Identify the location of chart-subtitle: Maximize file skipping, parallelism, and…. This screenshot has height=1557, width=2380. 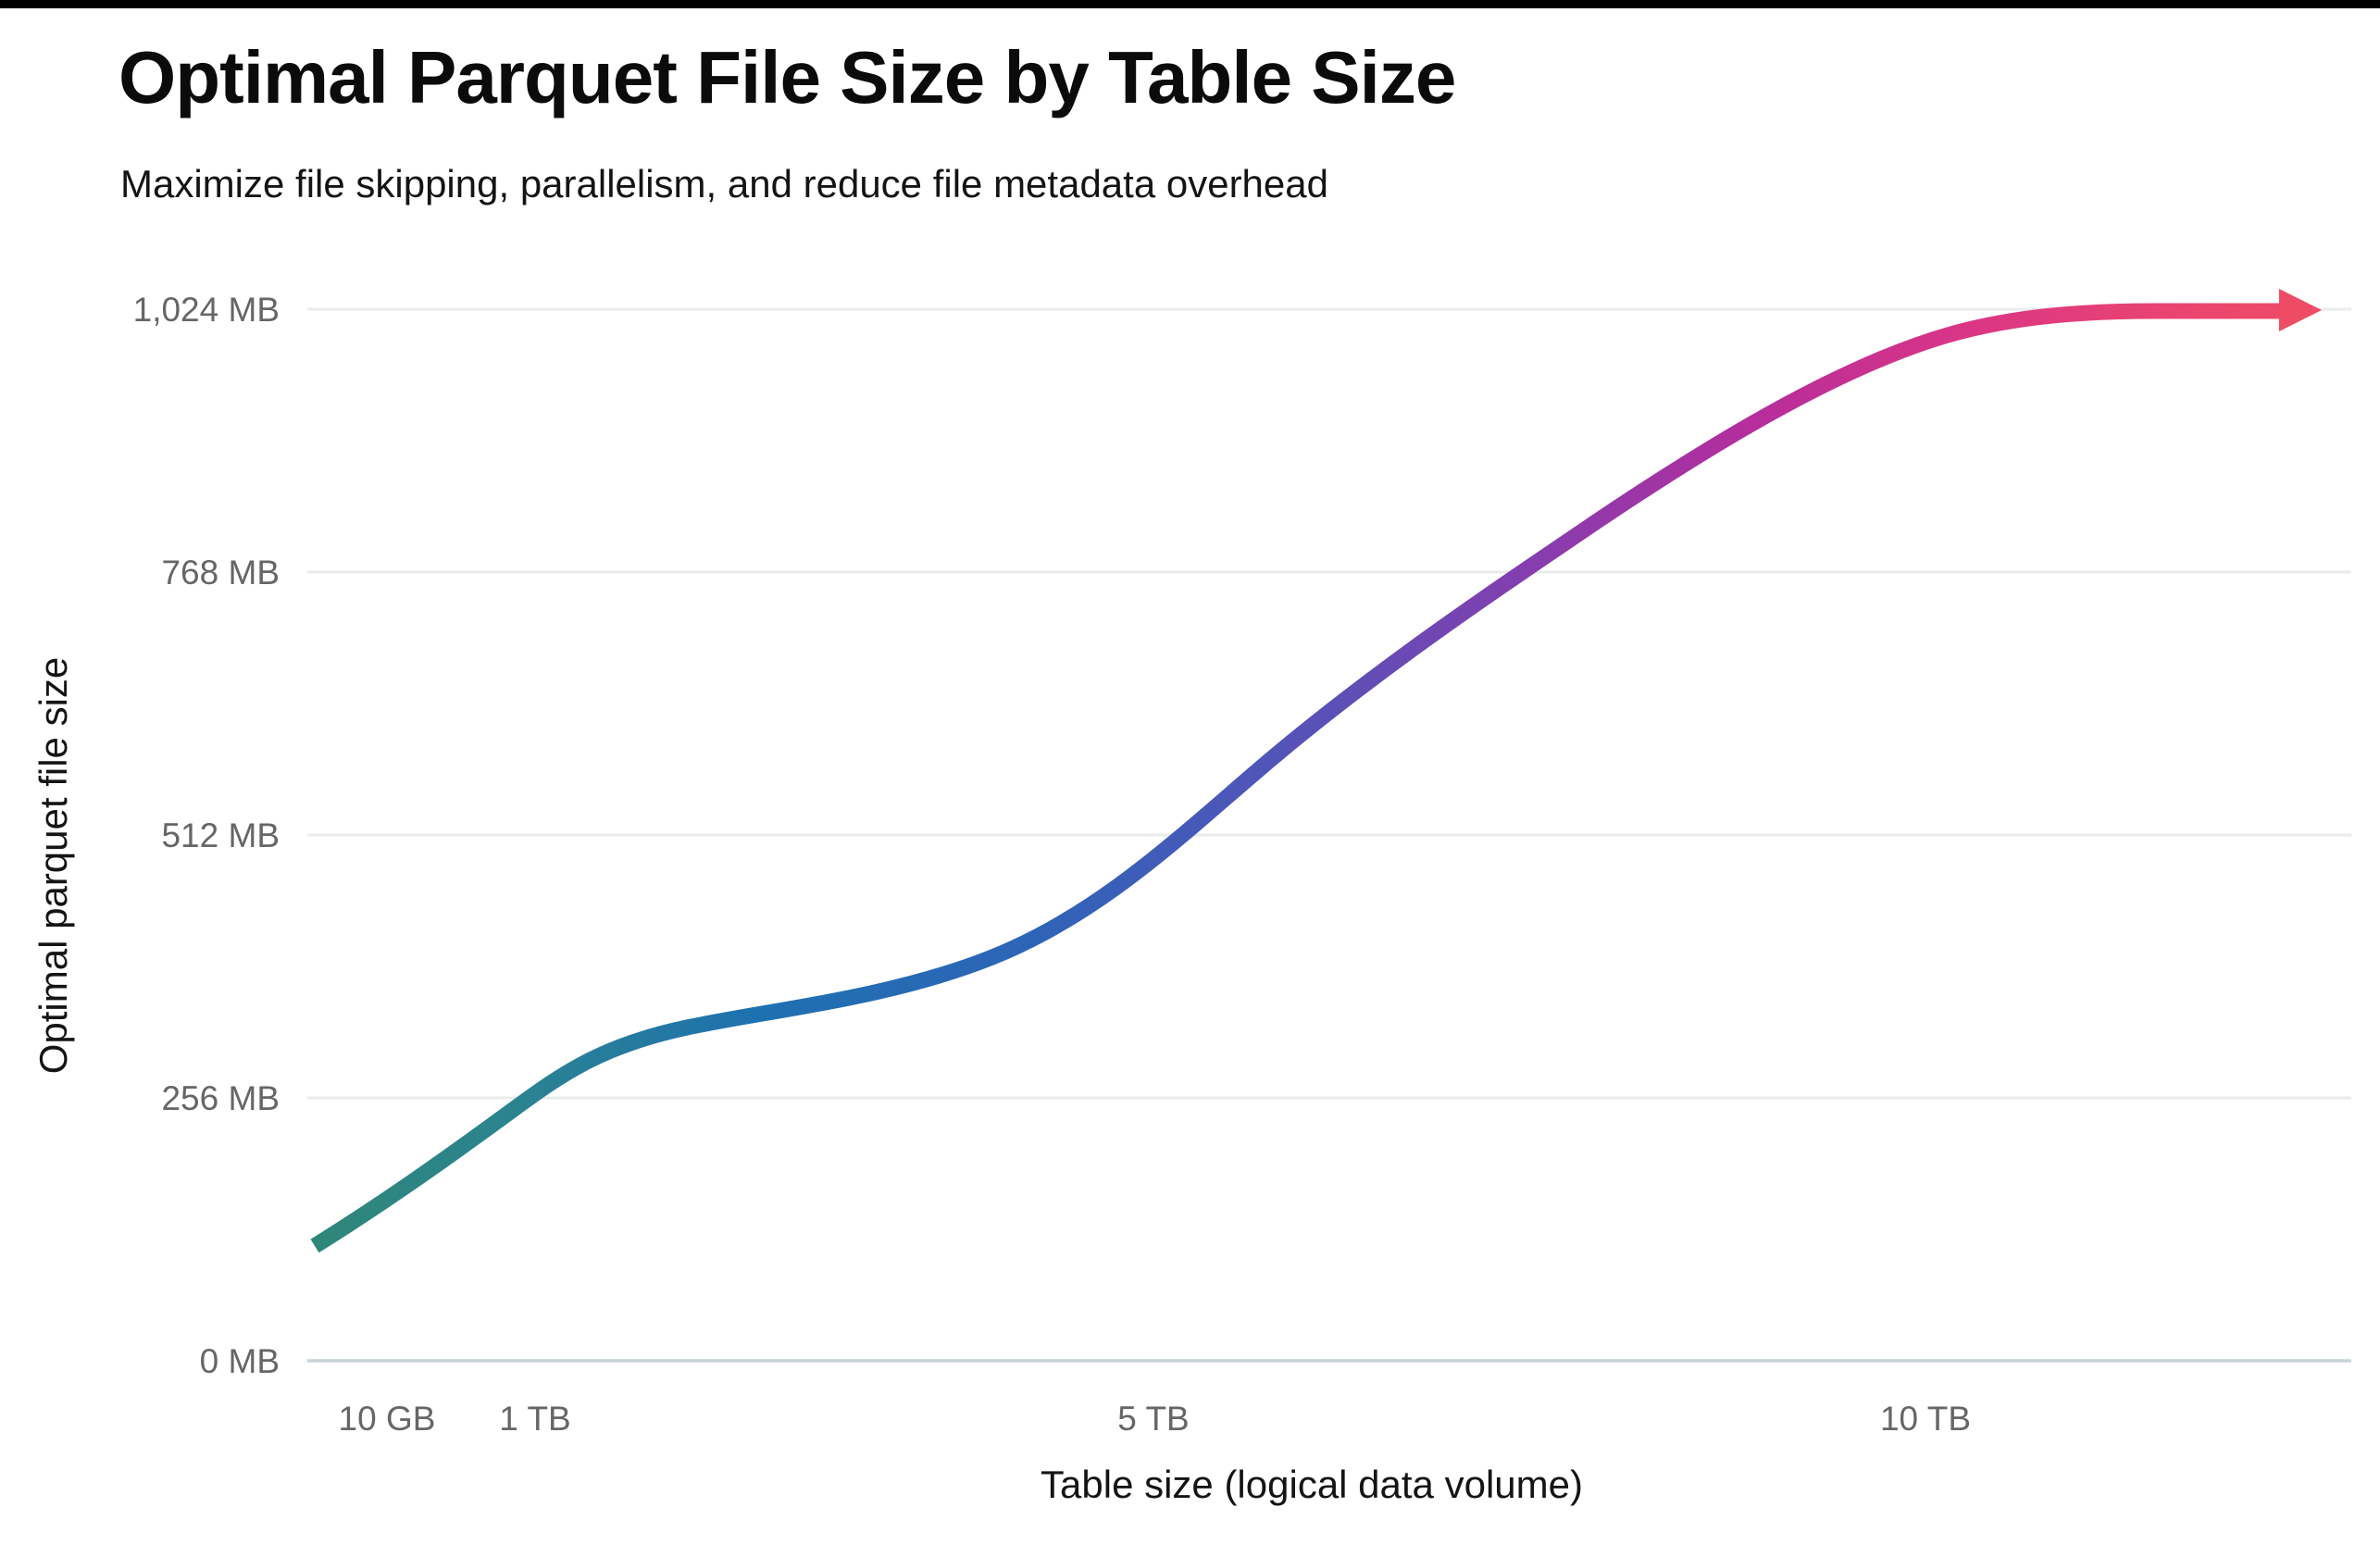
(724, 184).